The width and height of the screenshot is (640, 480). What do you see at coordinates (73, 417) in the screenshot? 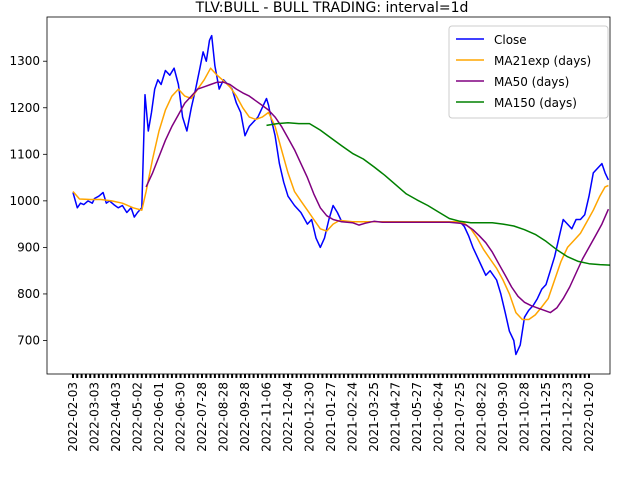
I see `x-tick-label: 2022-02-03` at bounding box center [73, 417].